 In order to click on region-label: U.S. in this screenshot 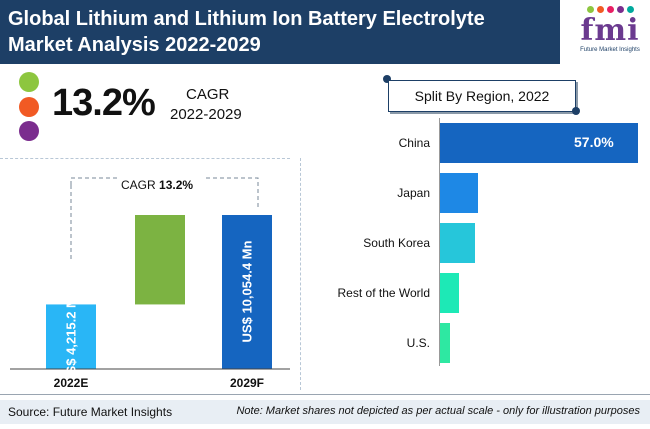, I will do `click(418, 343)`.